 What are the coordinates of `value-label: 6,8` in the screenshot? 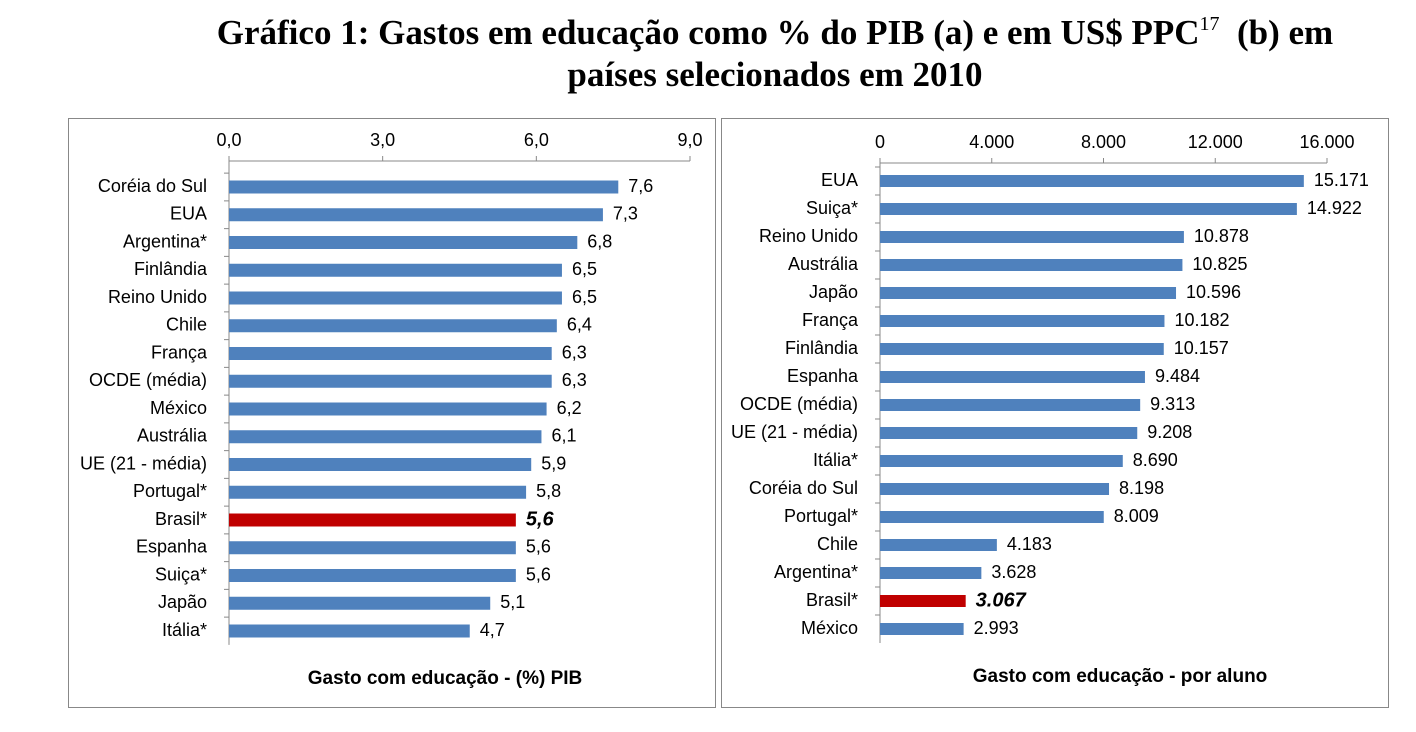 It's located at (599, 241).